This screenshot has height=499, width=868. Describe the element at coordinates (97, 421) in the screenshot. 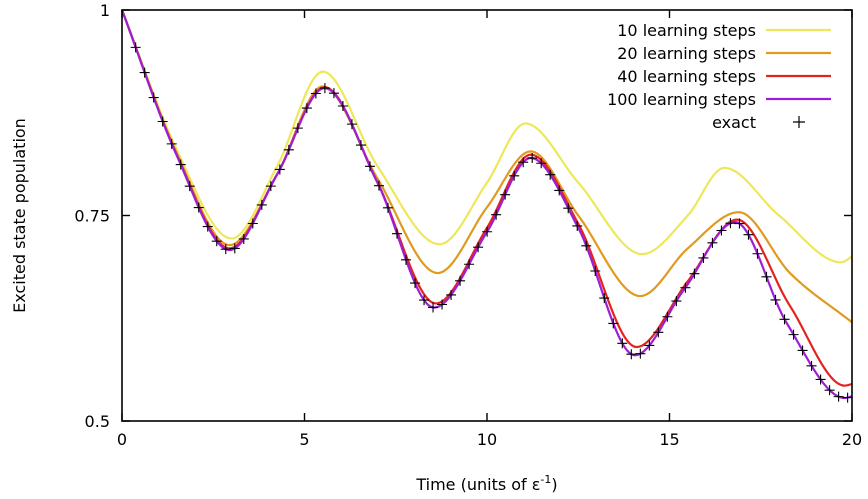

I see `y-tick-label: 0.5` at that location.